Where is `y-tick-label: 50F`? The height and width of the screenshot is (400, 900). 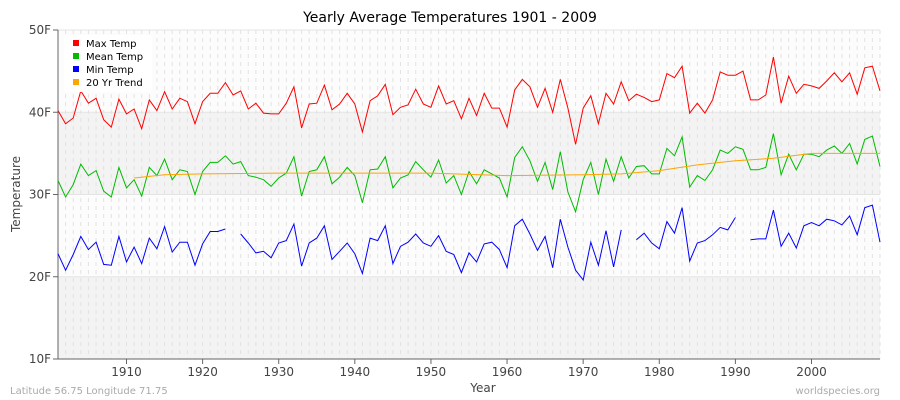 y-tick-label: 50F is located at coordinates (40, 30).